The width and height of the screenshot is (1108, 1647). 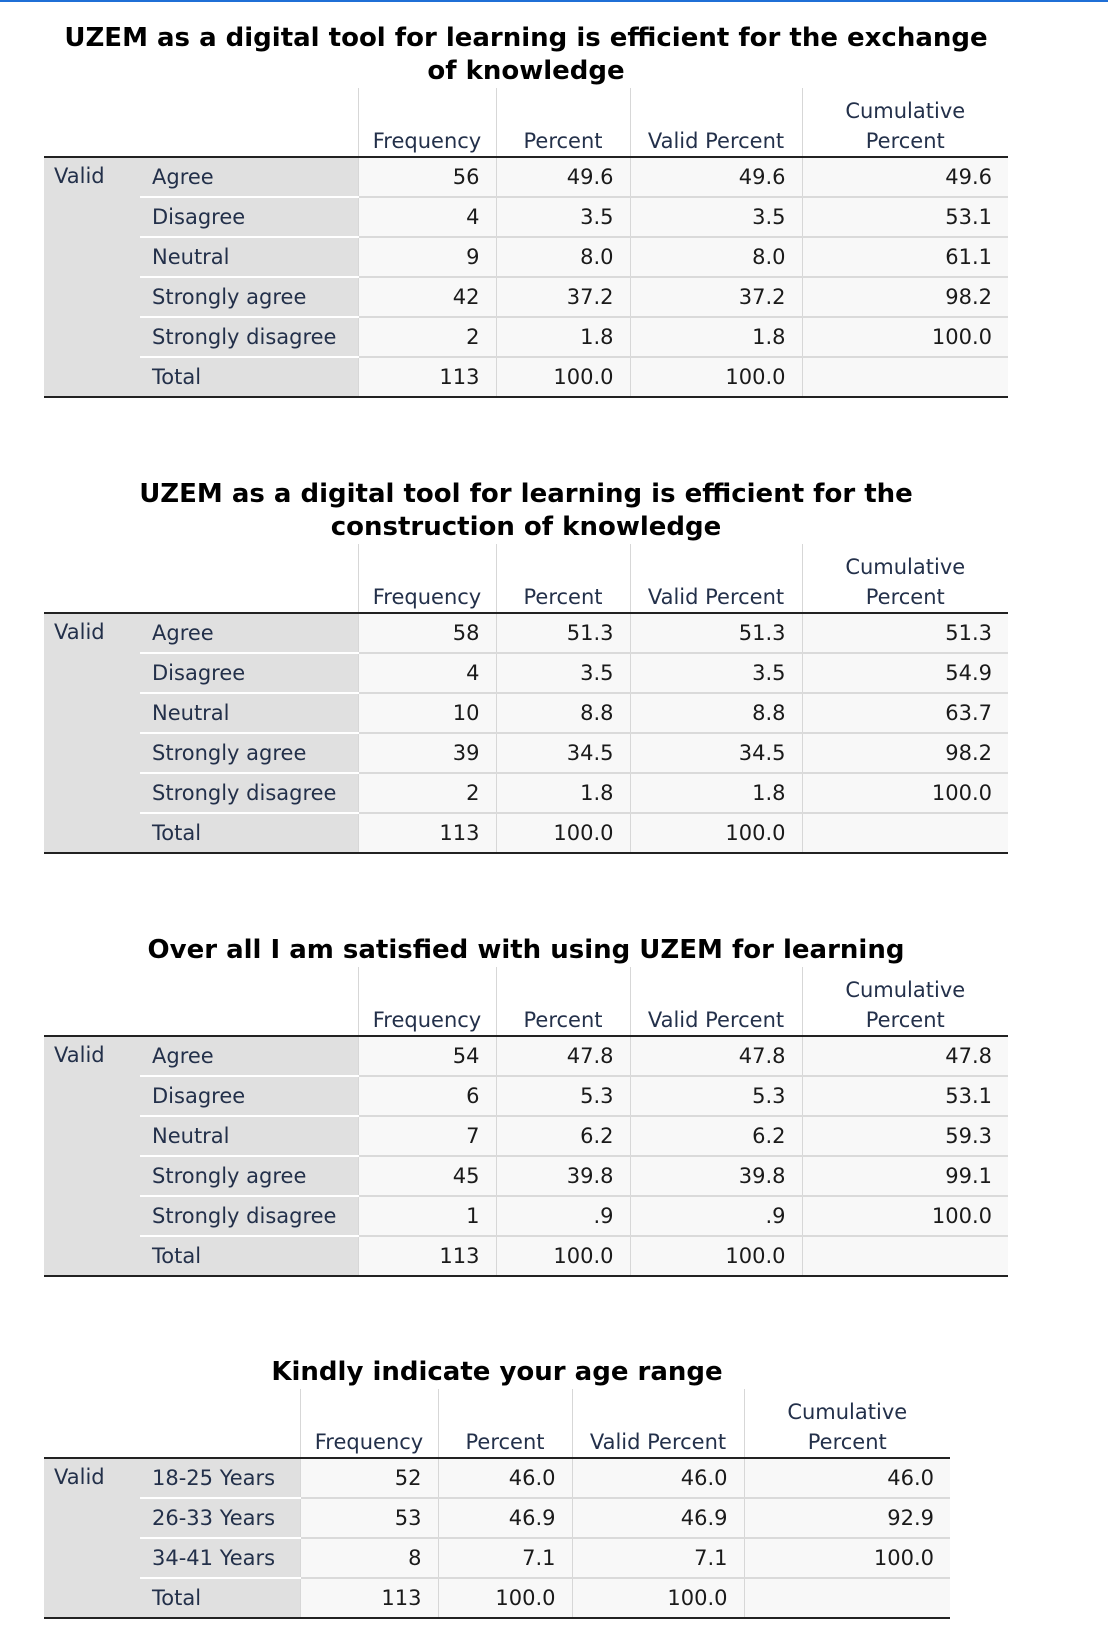 I want to click on cell-frequency: 53, so click(x=368, y=1518).